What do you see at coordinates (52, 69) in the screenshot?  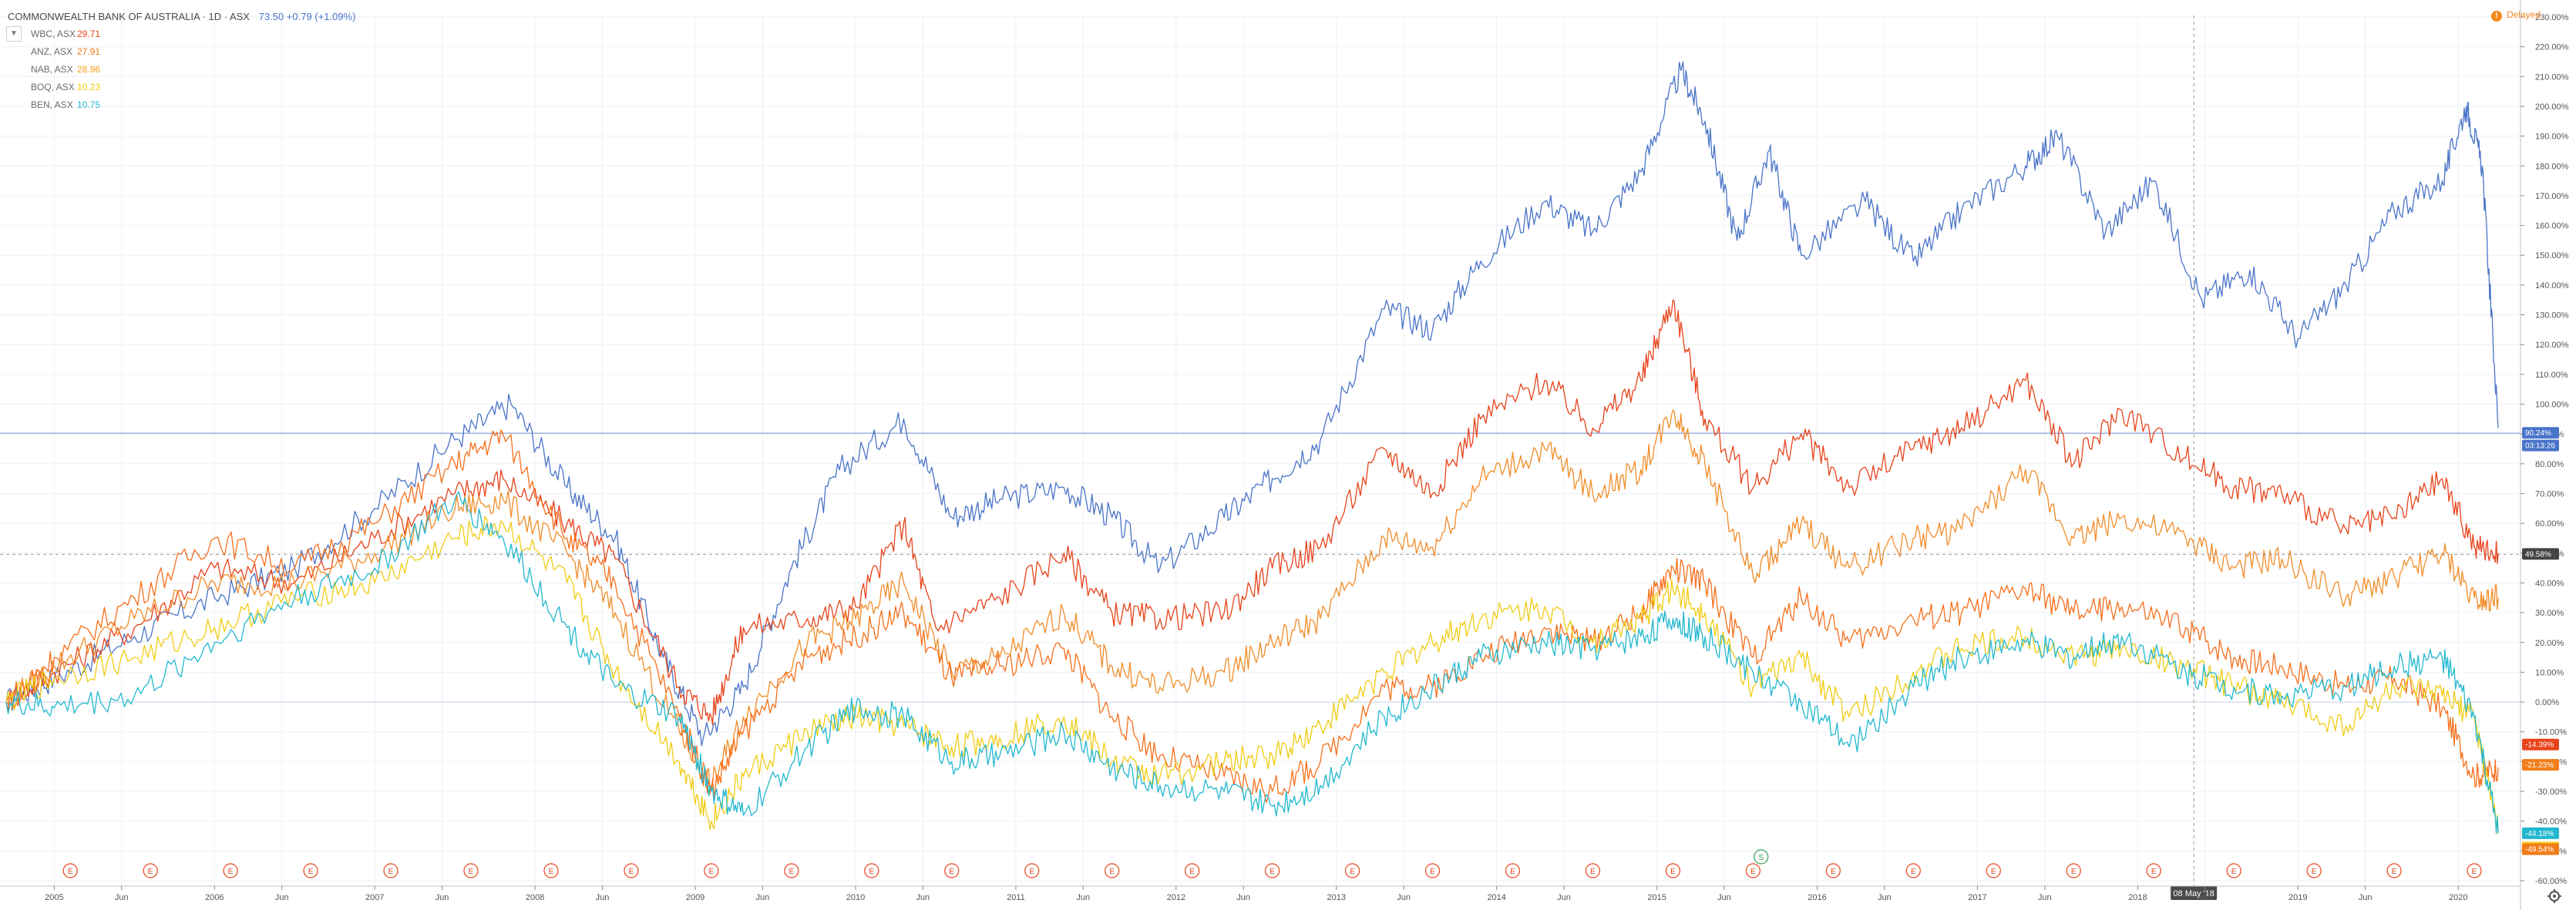 I see `legend-symbol: NAB, ASX` at bounding box center [52, 69].